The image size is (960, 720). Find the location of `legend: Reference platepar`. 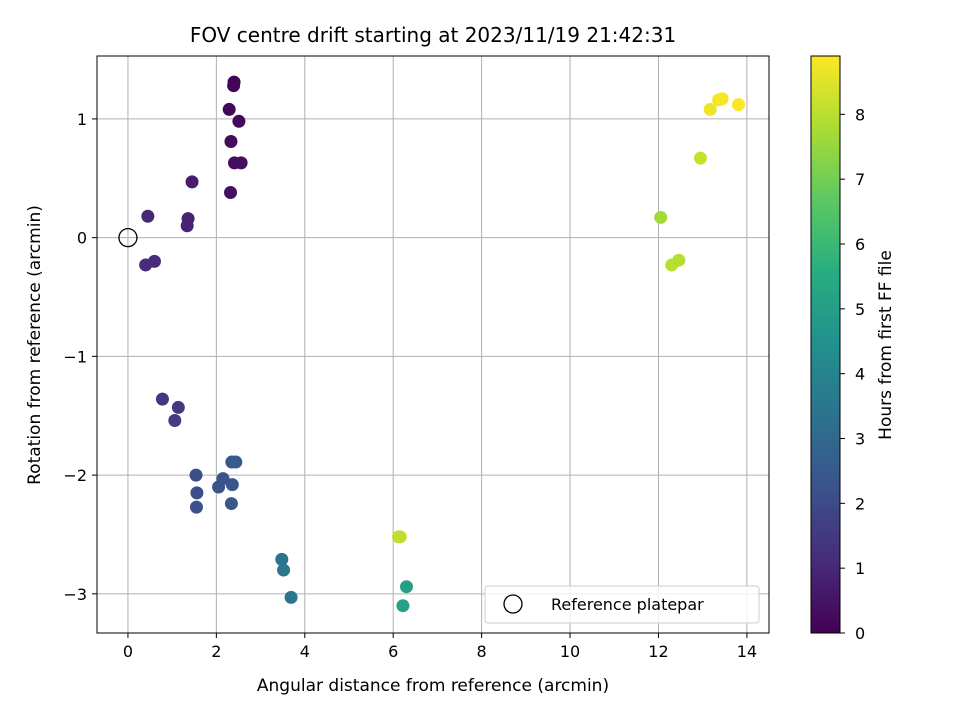

legend: Reference platepar is located at coordinates (622, 604).